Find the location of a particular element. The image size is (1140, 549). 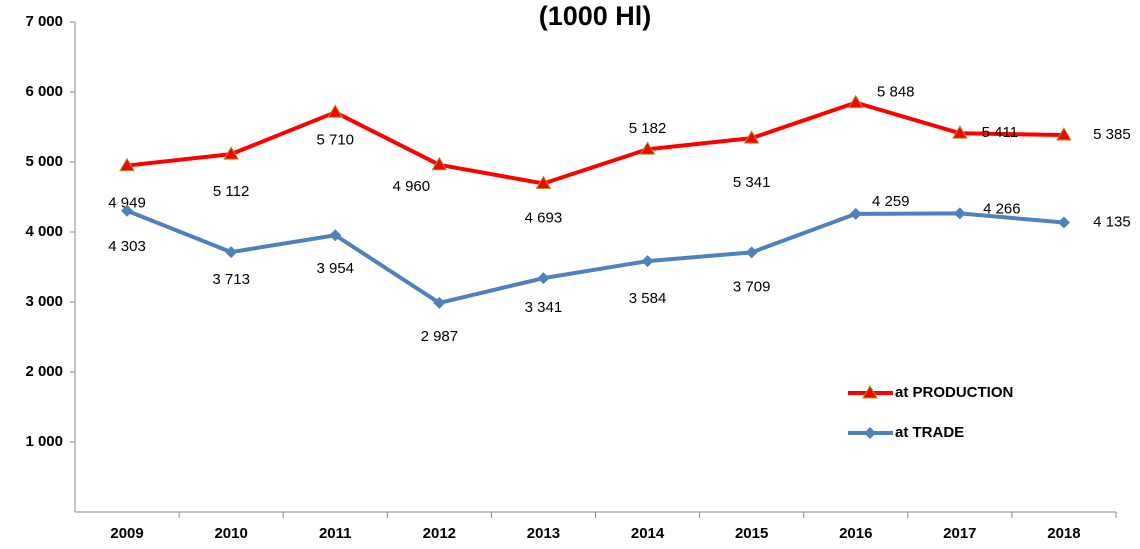

data-label: 4 693 is located at coordinates (544, 217).